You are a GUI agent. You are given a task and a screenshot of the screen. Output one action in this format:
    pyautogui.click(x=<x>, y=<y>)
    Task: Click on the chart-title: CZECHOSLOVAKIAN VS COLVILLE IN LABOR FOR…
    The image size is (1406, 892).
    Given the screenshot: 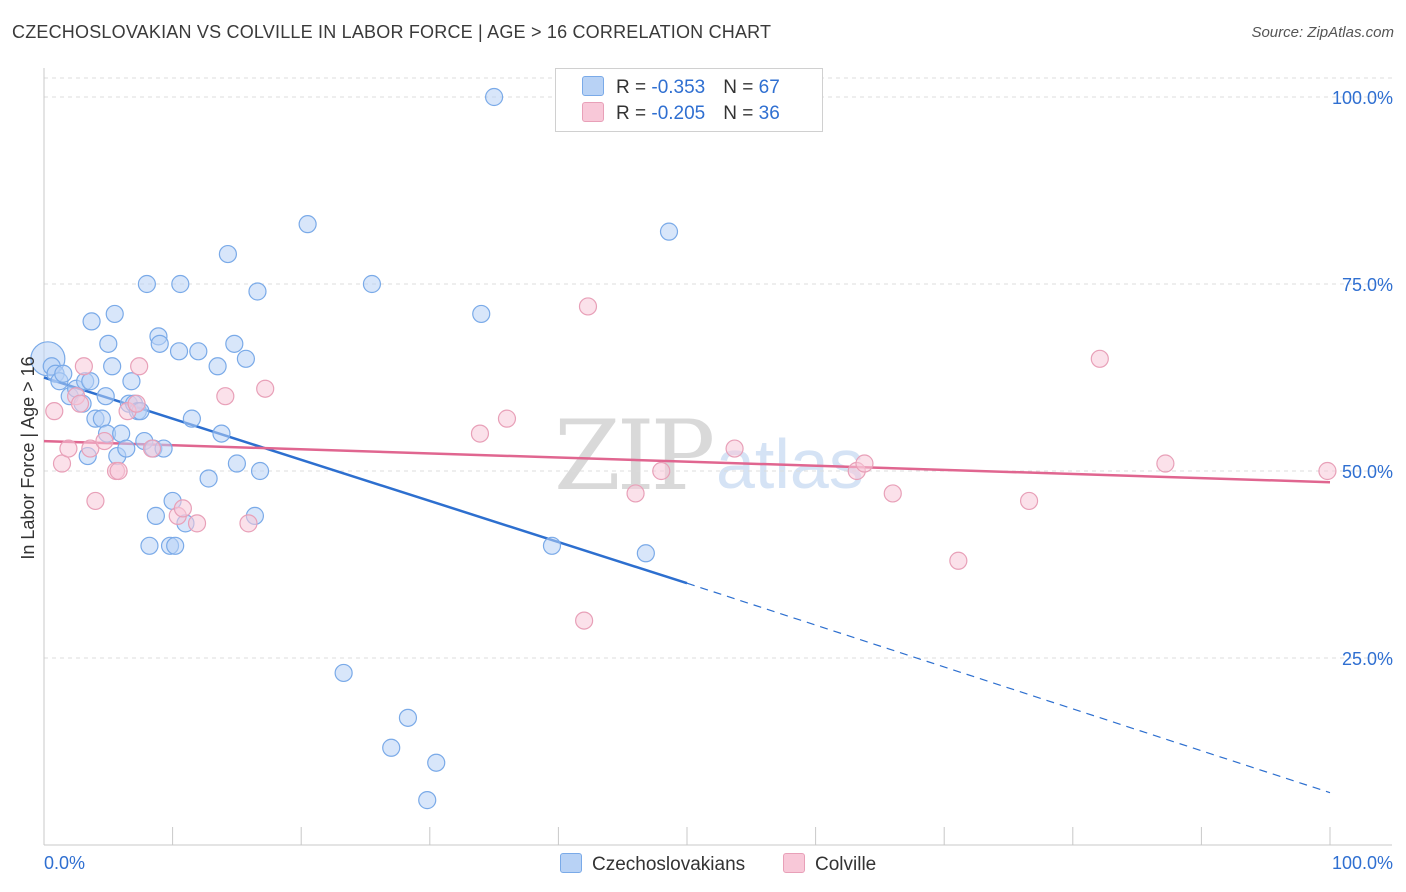 What is the action you would take?
    pyautogui.click(x=392, y=32)
    